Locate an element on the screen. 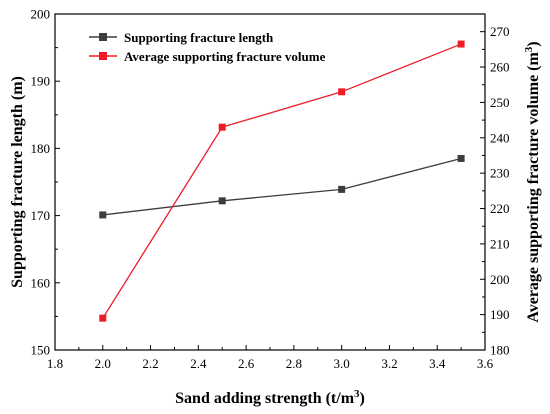 This screenshot has height=414, width=550. legend-marker-length is located at coordinates (103, 37).